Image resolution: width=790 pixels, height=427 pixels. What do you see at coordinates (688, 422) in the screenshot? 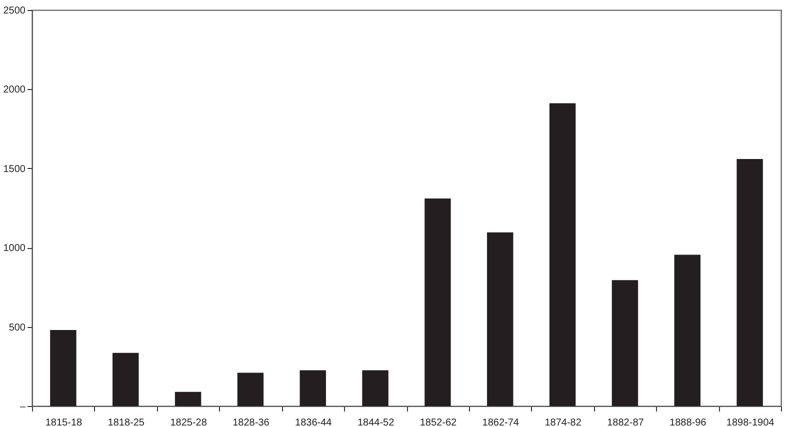
I see `x-tick-label: 1888-96` at bounding box center [688, 422].